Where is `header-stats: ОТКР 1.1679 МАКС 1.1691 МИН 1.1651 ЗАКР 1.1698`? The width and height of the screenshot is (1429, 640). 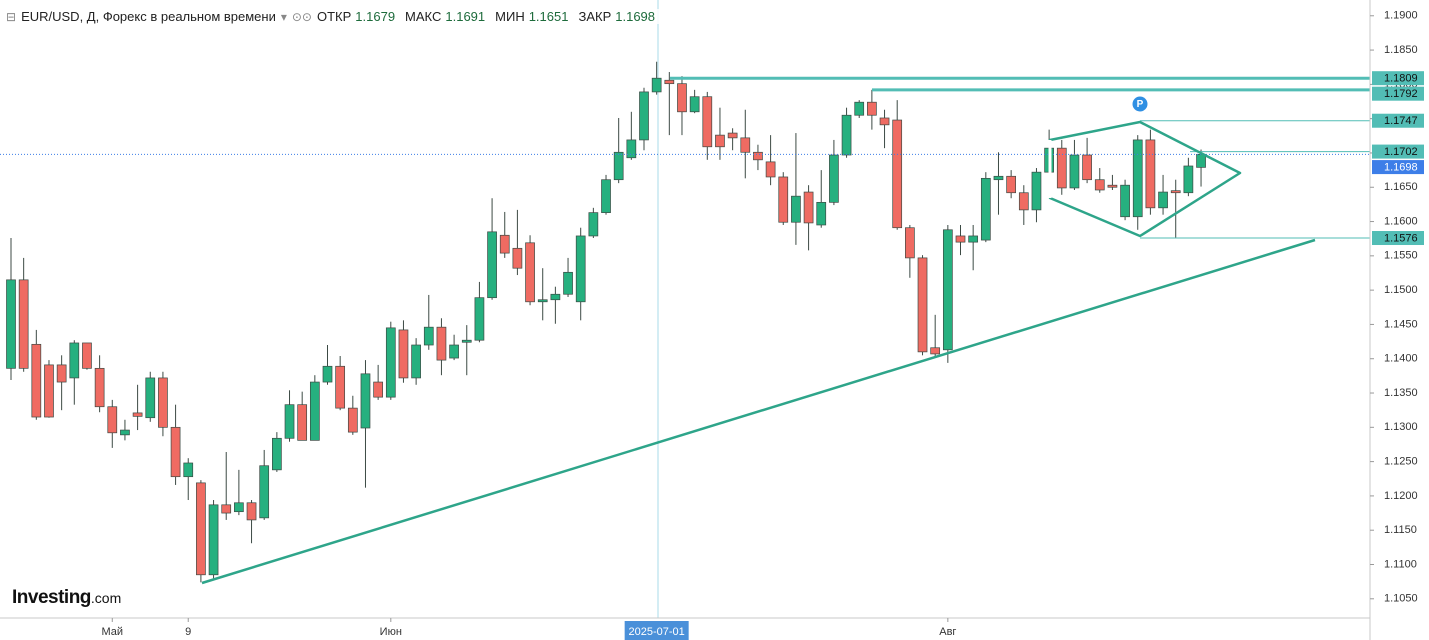 header-stats: ОТКР 1.1679 МАКС 1.1691 МИН 1.1651 ЗАКР 1.1698 is located at coordinates (489, 16).